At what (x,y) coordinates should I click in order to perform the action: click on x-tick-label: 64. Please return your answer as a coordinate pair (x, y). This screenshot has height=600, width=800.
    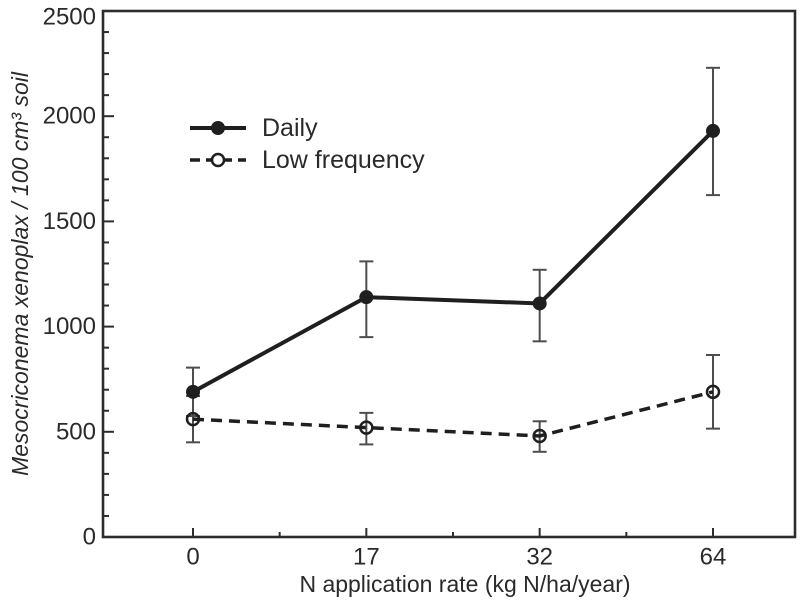
    Looking at the image, I should click on (713, 557).